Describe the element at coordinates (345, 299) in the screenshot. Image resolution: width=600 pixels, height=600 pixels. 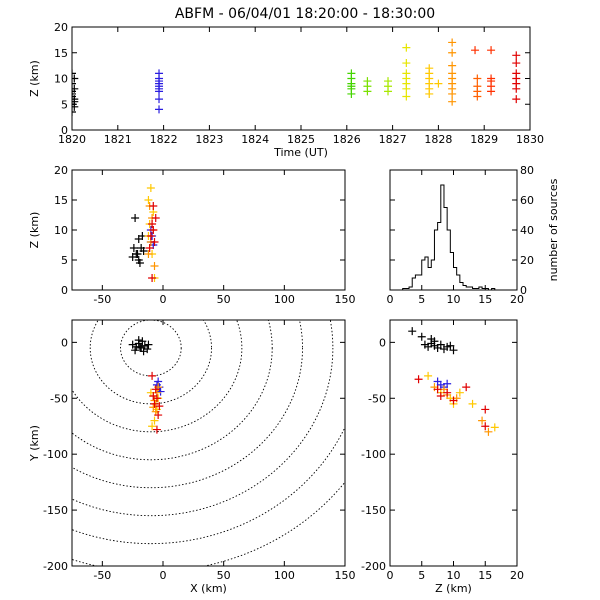
I see `x_z-x-tick-label: 150` at that location.